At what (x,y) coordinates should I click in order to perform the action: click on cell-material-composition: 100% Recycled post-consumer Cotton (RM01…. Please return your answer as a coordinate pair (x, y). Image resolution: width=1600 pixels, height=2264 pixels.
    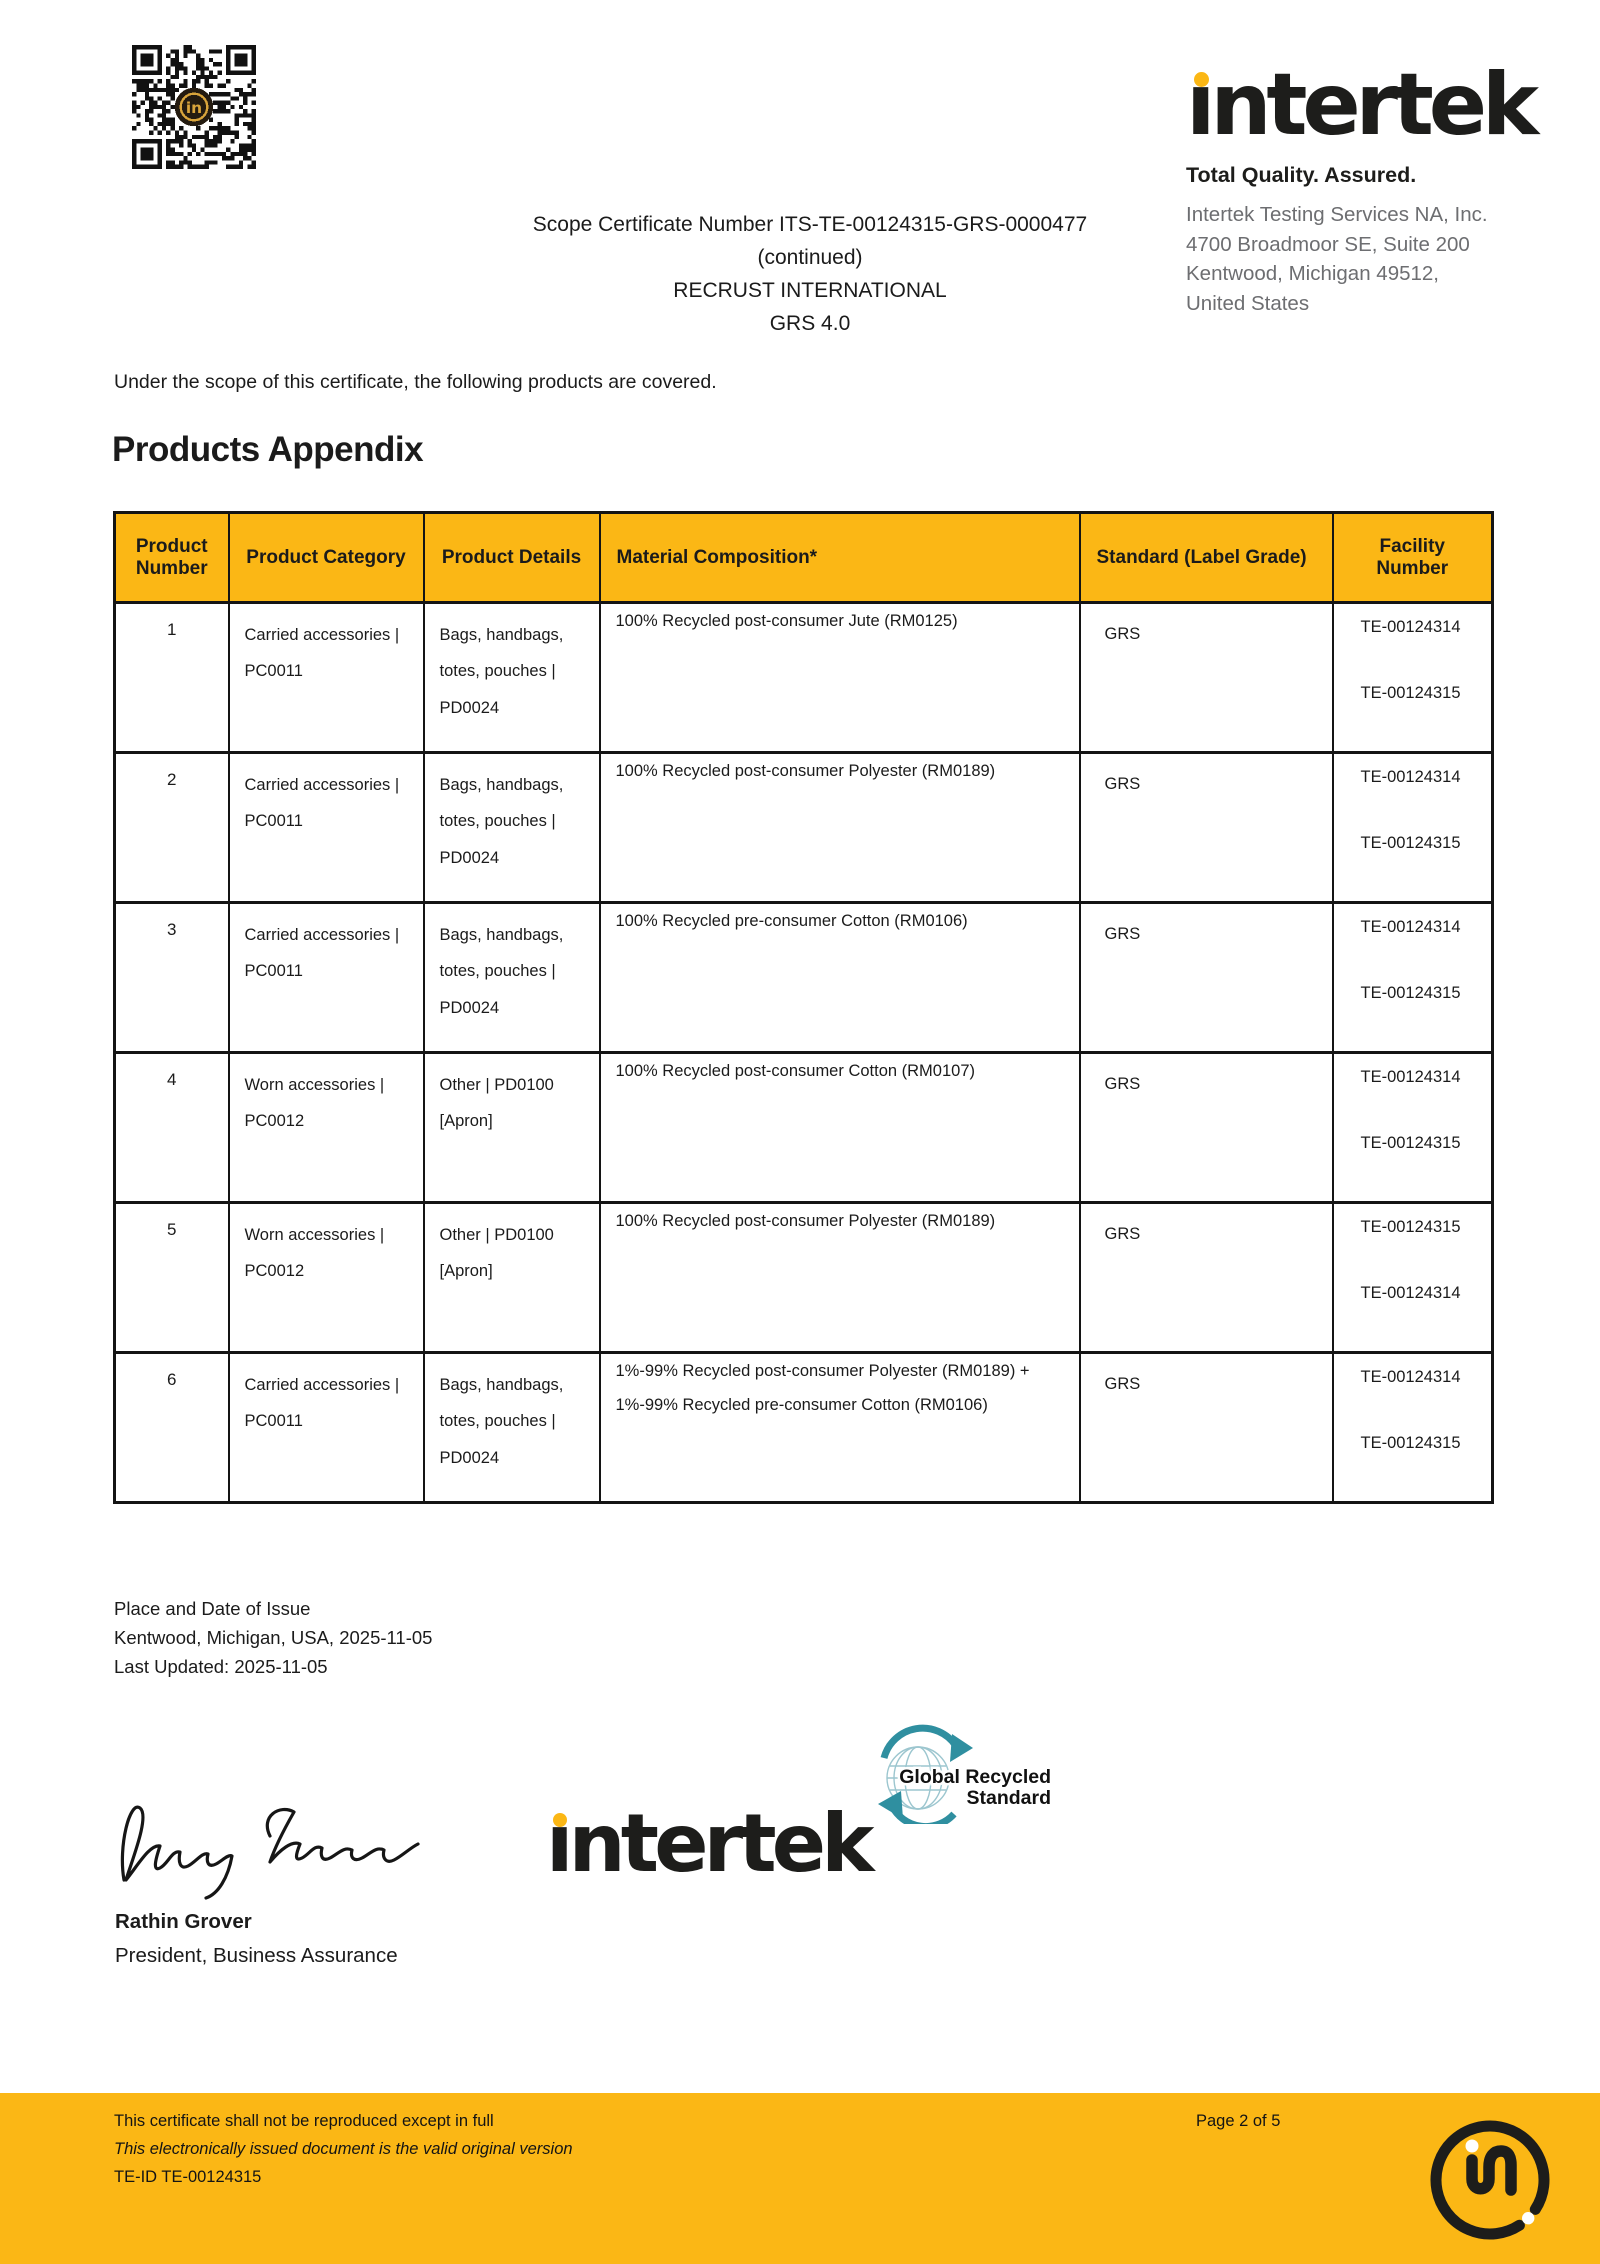
    Looking at the image, I should click on (839, 1127).